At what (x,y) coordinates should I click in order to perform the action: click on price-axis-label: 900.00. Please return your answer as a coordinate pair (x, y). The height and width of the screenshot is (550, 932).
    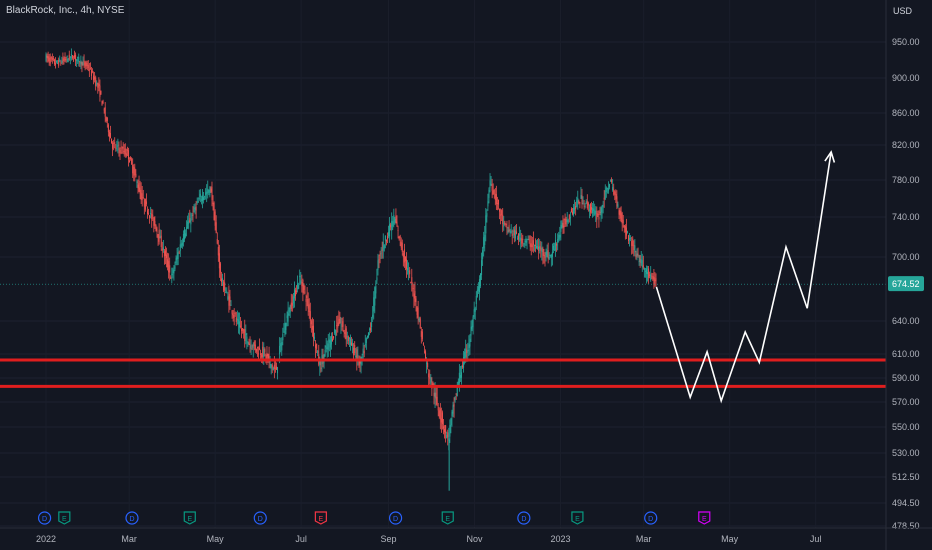
    Looking at the image, I should click on (906, 78).